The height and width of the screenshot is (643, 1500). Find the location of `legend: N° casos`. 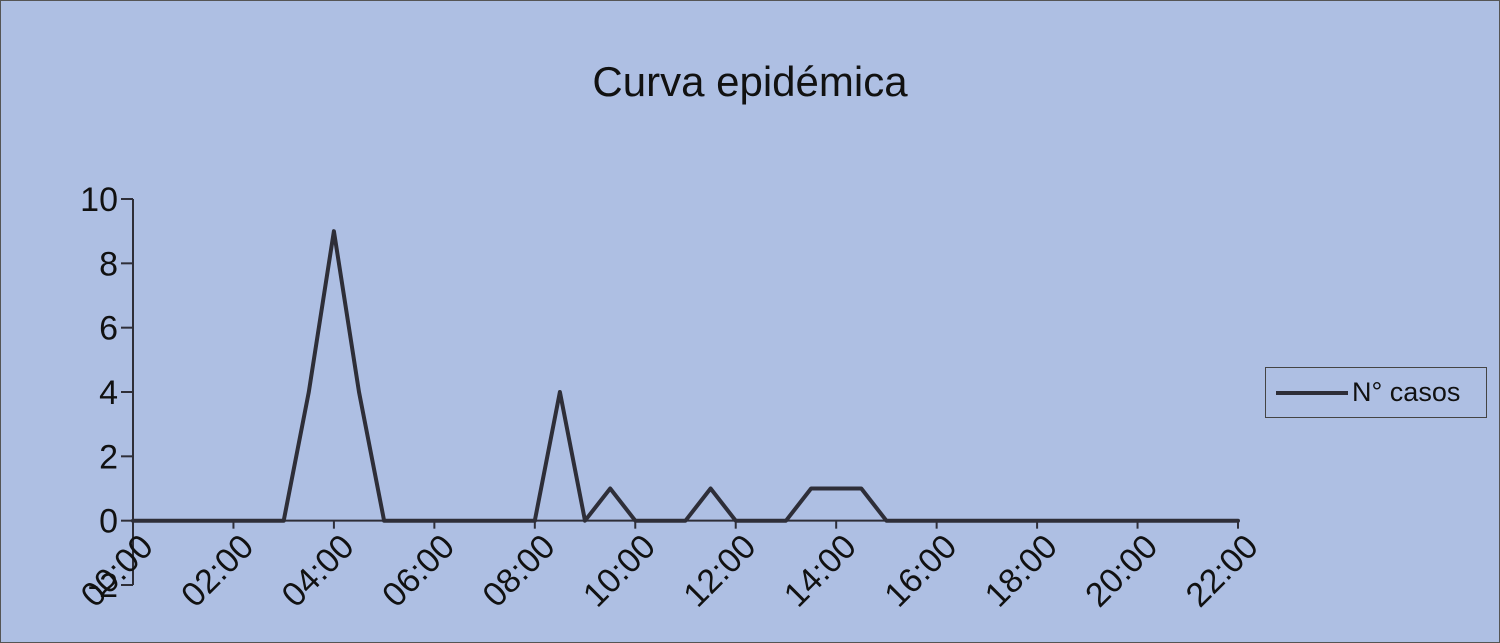

legend: N° casos is located at coordinates (1376, 392).